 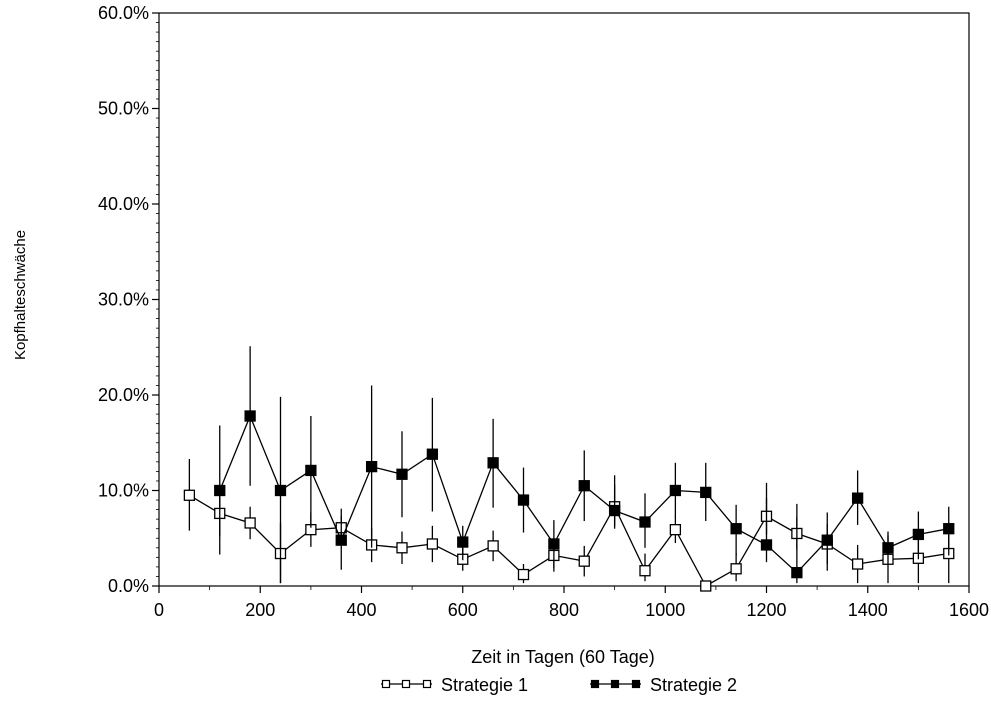 What do you see at coordinates (123, 395) in the screenshot?
I see `y-tick-label: 20.0%` at bounding box center [123, 395].